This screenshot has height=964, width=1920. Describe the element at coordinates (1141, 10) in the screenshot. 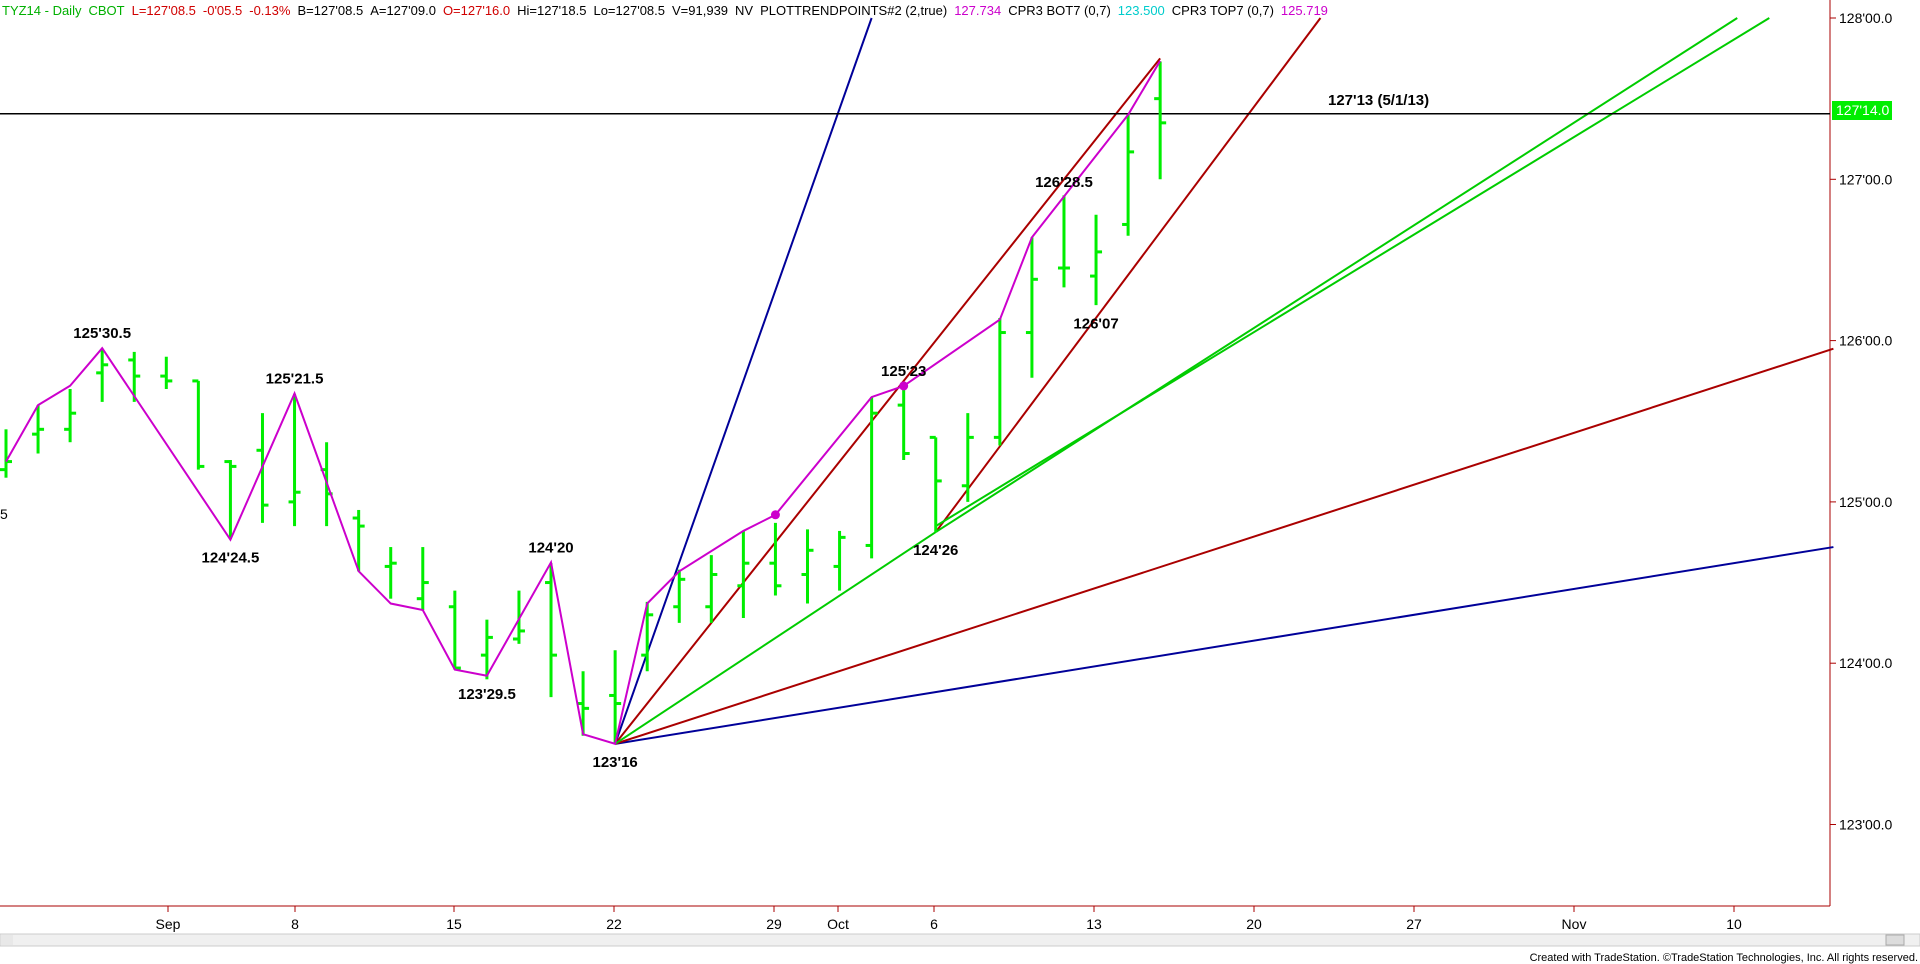

I see `header-item: 123.500` at that location.